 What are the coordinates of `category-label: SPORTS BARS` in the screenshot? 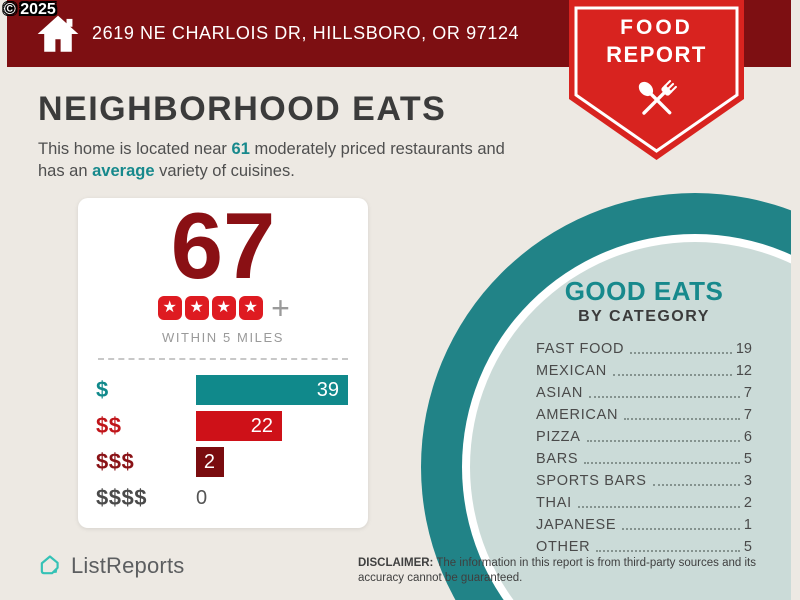 It's located at (591, 481).